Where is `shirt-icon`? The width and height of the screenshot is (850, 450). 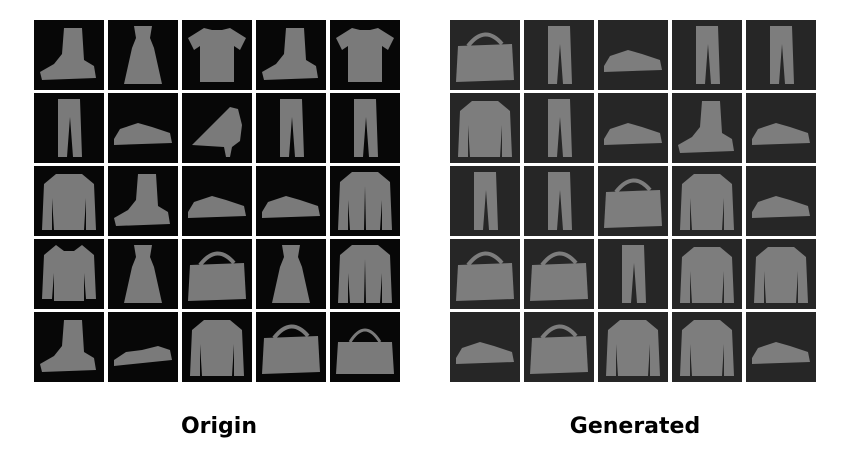
shirt-icon is located at coordinates (69, 273).